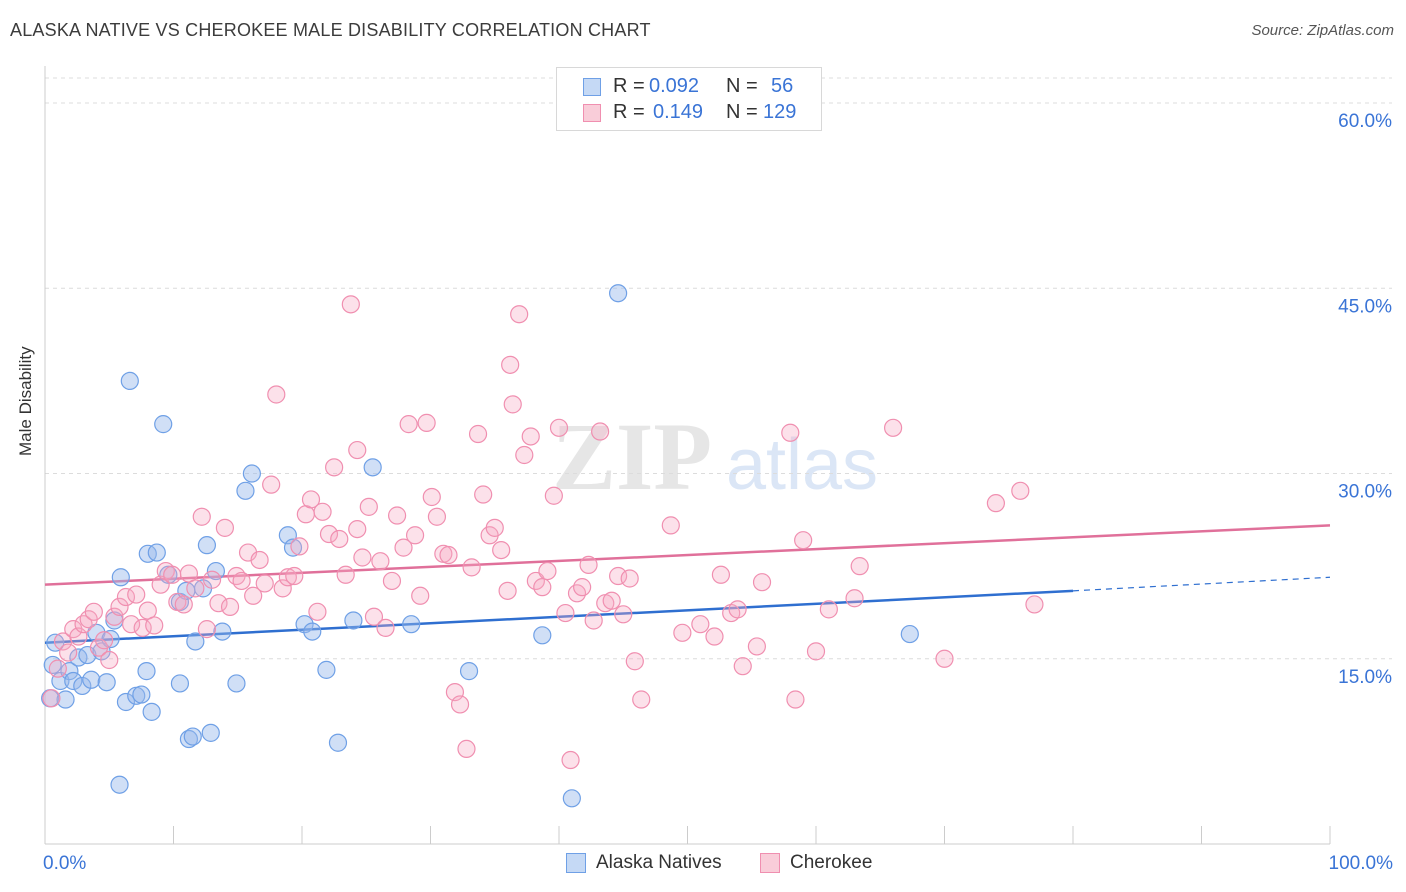  What do you see at coordinates (1201, 584) in the screenshot?
I see `alaska-trend-extension` at bounding box center [1201, 584].